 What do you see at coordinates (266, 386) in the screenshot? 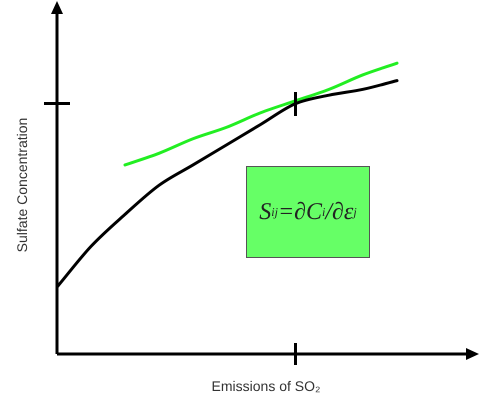
I see `x-axis-title: Emissions of SO₂` at bounding box center [266, 386].